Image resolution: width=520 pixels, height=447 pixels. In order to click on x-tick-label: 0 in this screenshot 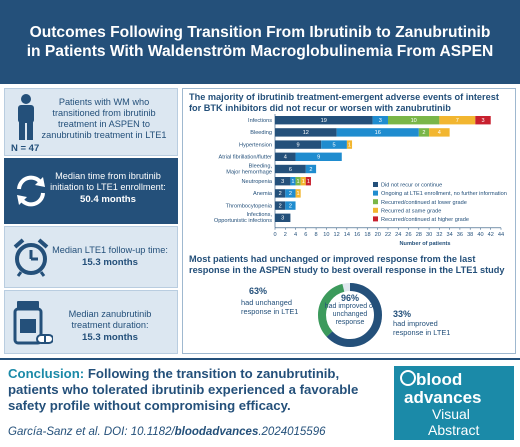, I will do `click(274, 235)`.